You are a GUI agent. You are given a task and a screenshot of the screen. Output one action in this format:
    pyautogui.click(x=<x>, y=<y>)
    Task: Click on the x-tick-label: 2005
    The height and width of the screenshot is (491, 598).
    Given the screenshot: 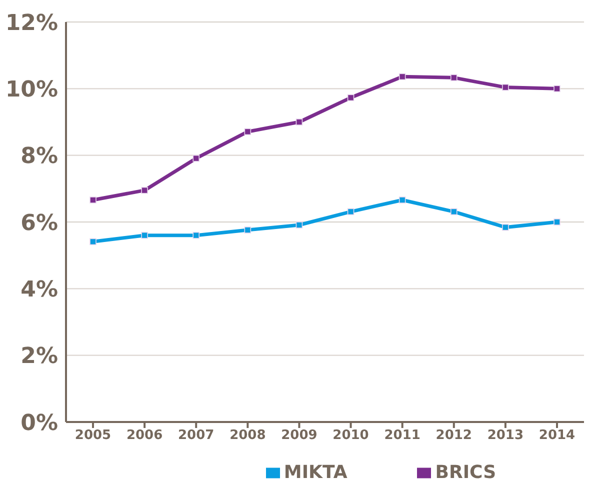 What is the action you would take?
    pyautogui.click(x=93, y=436)
    